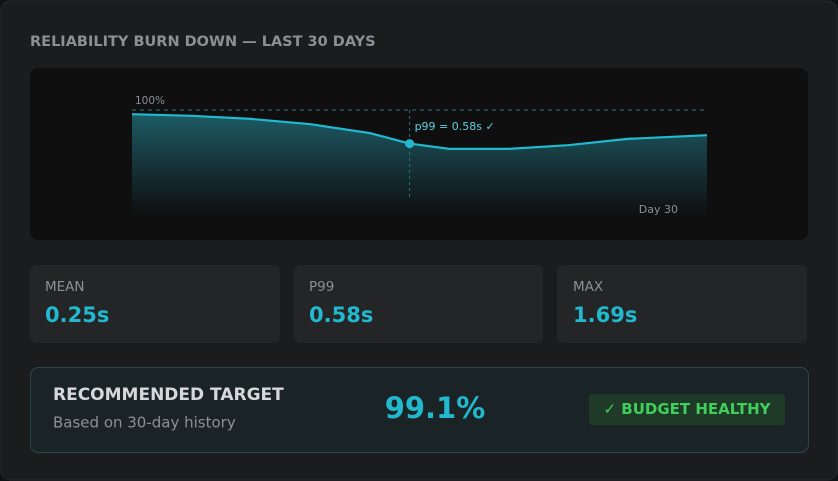 The width and height of the screenshot is (838, 481). I want to click on y-tick-label: 100%, so click(150, 101).